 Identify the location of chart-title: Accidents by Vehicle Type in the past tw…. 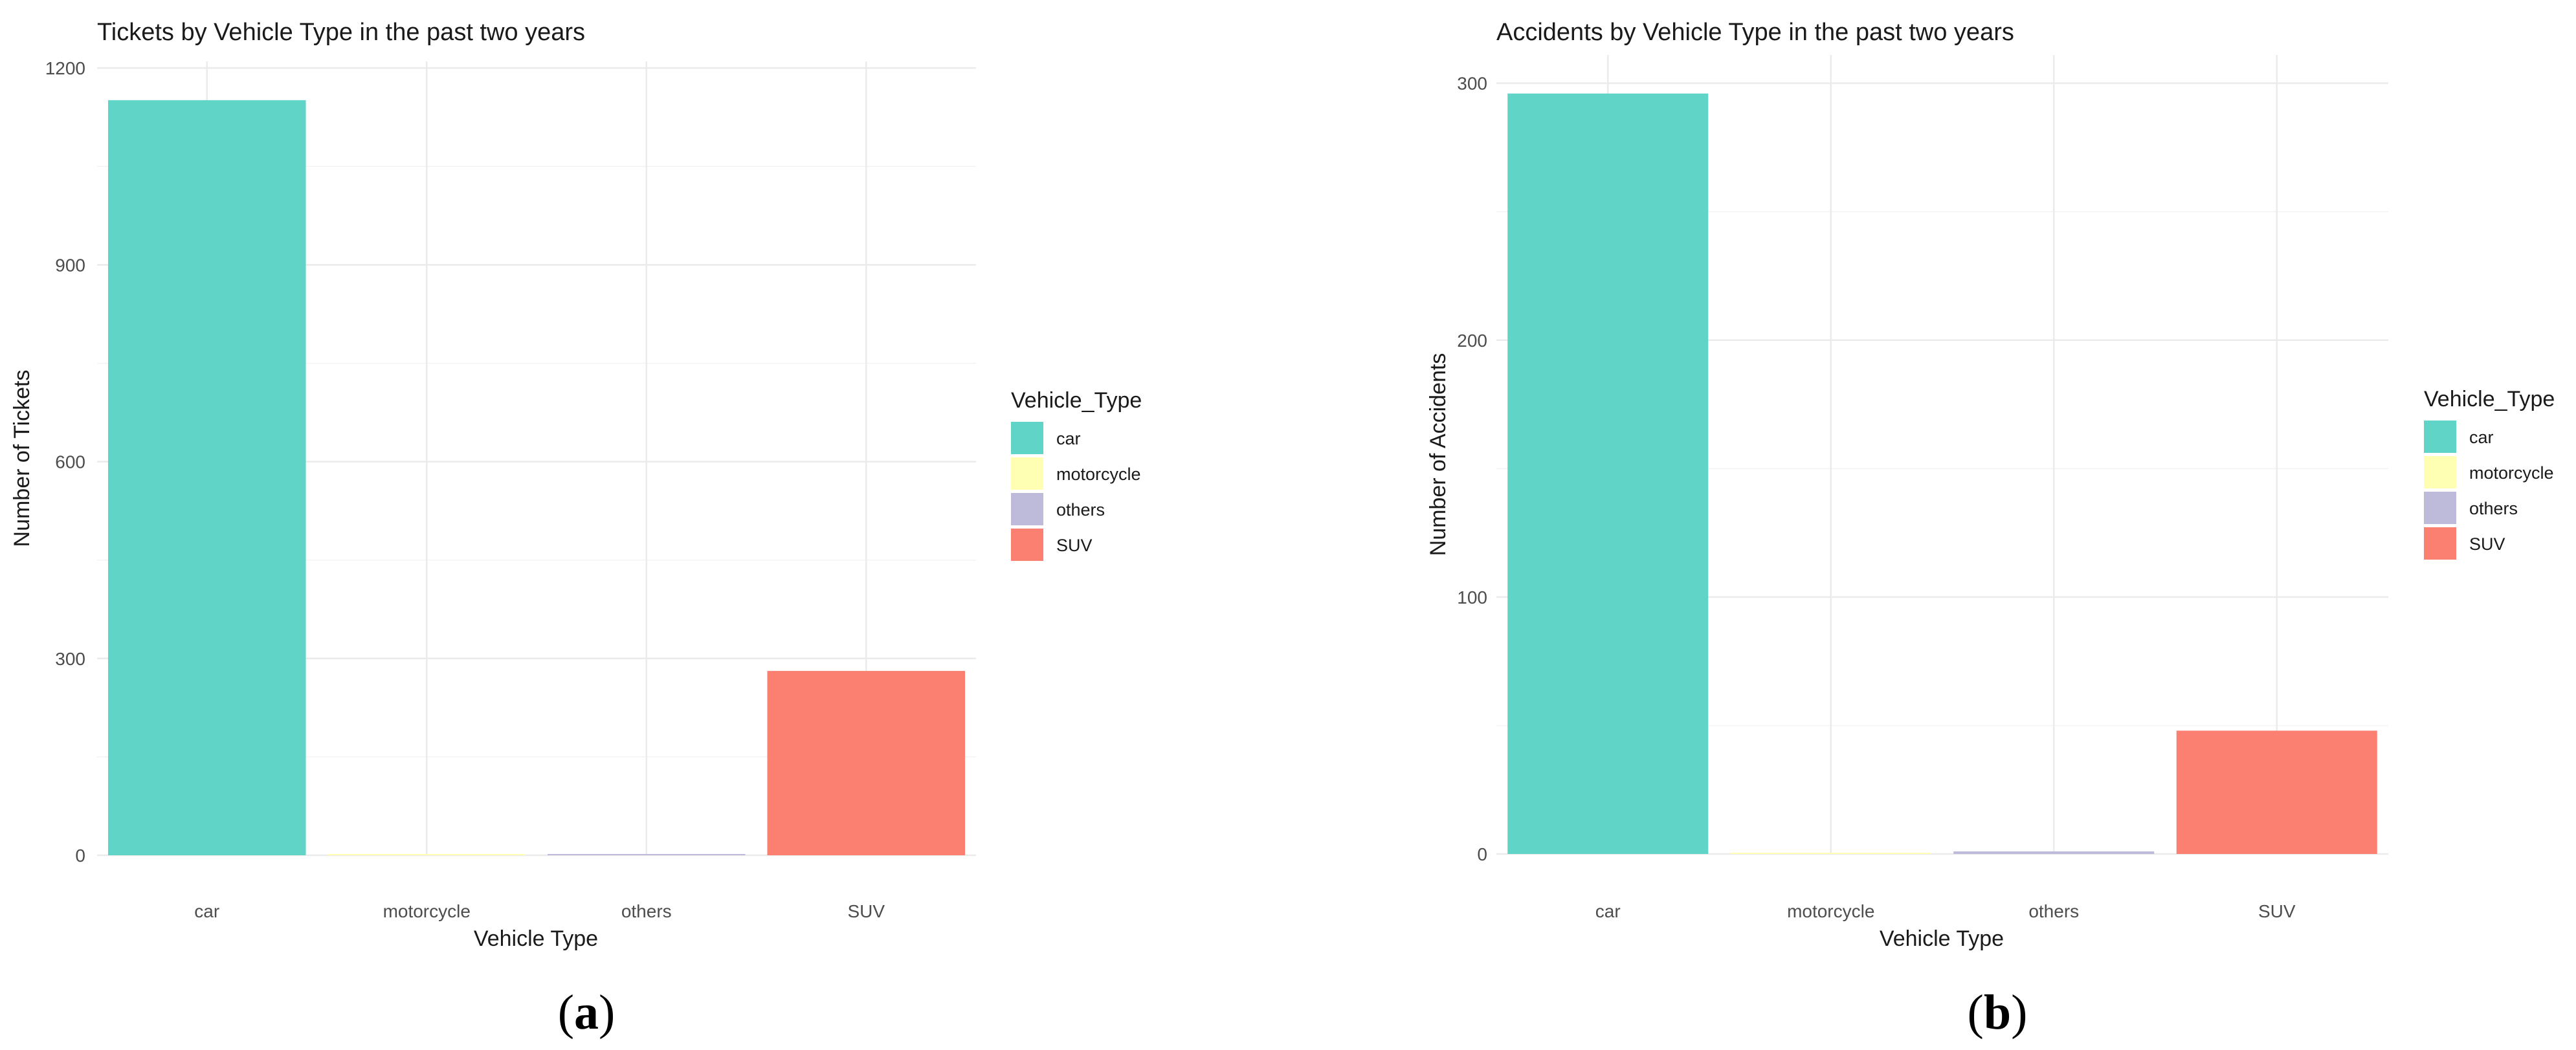
(1755, 32).